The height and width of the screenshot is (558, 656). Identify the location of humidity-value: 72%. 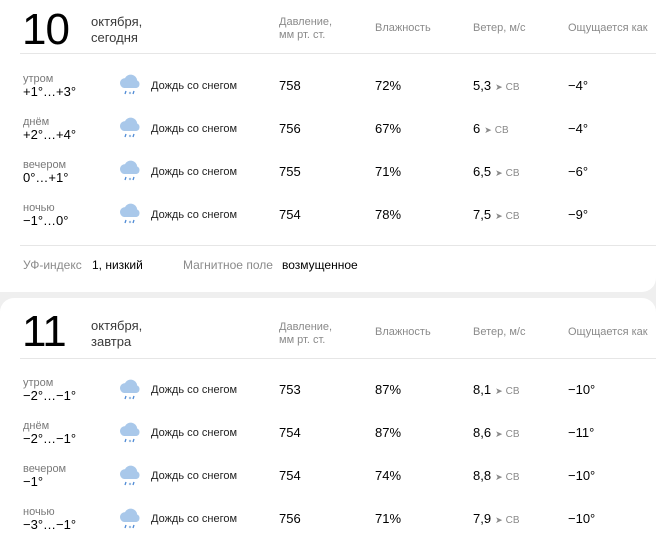
(388, 85).